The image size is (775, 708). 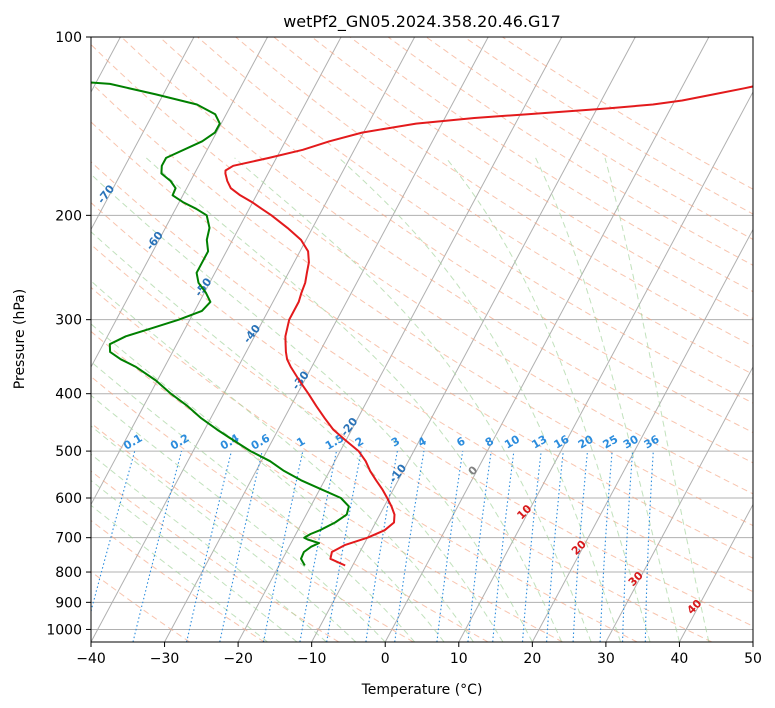 I want to click on x-axis-title: Temperature (°C), so click(x=422, y=690).